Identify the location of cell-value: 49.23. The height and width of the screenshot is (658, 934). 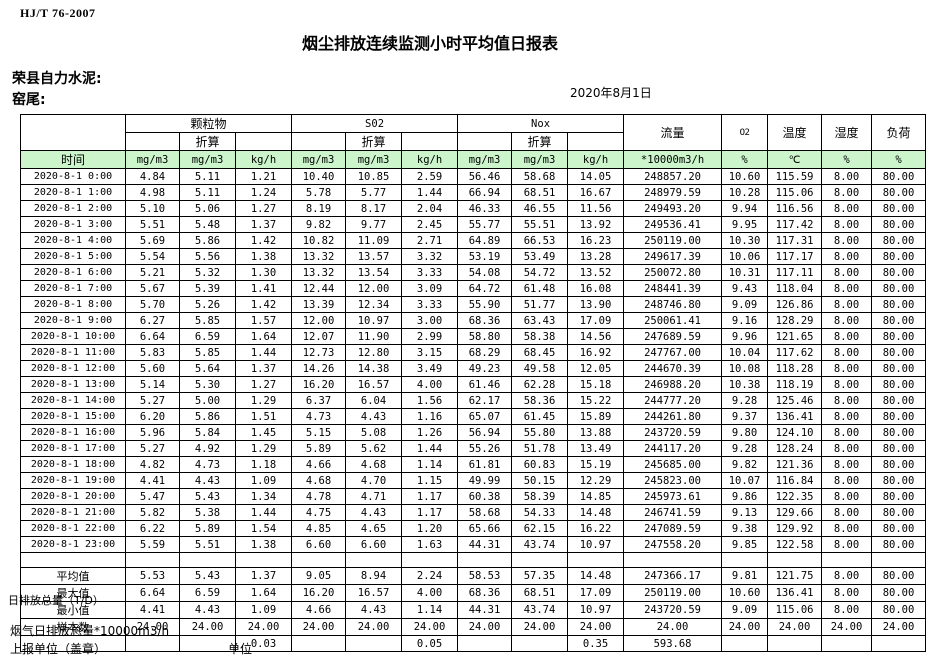
(485, 368).